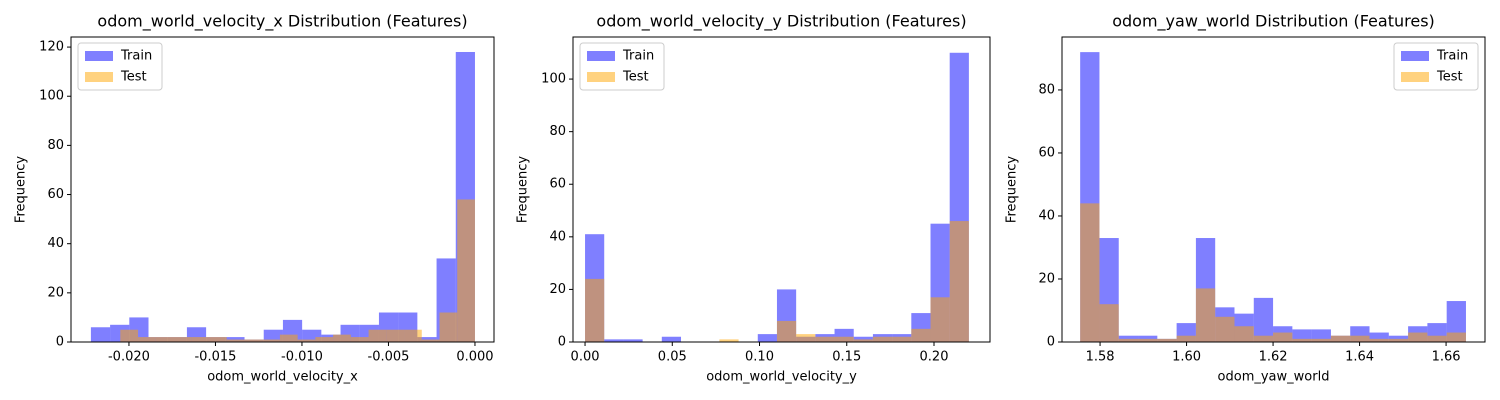 This screenshot has height=400, width=1500. I want to click on x-tick-label: -0.010, so click(302, 357).